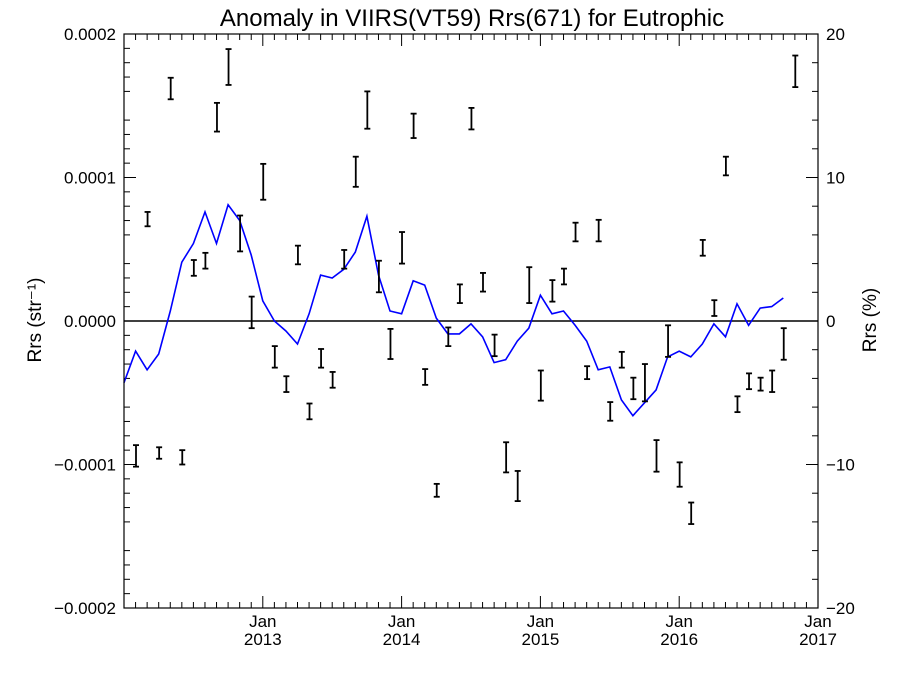 The height and width of the screenshot is (675, 900). Describe the element at coordinates (90, 321) in the screenshot. I see `y-tick-label: 0.0000` at that location.